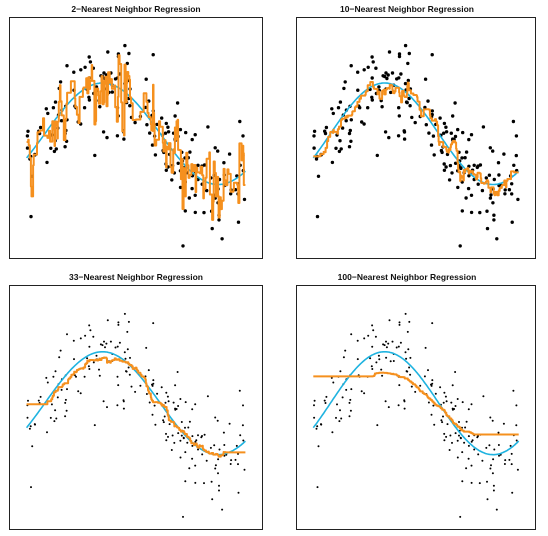  What do you see at coordinates (136, 9) in the screenshot?
I see `chart-title: 2−Nearest Neighbor Regression` at bounding box center [136, 9].